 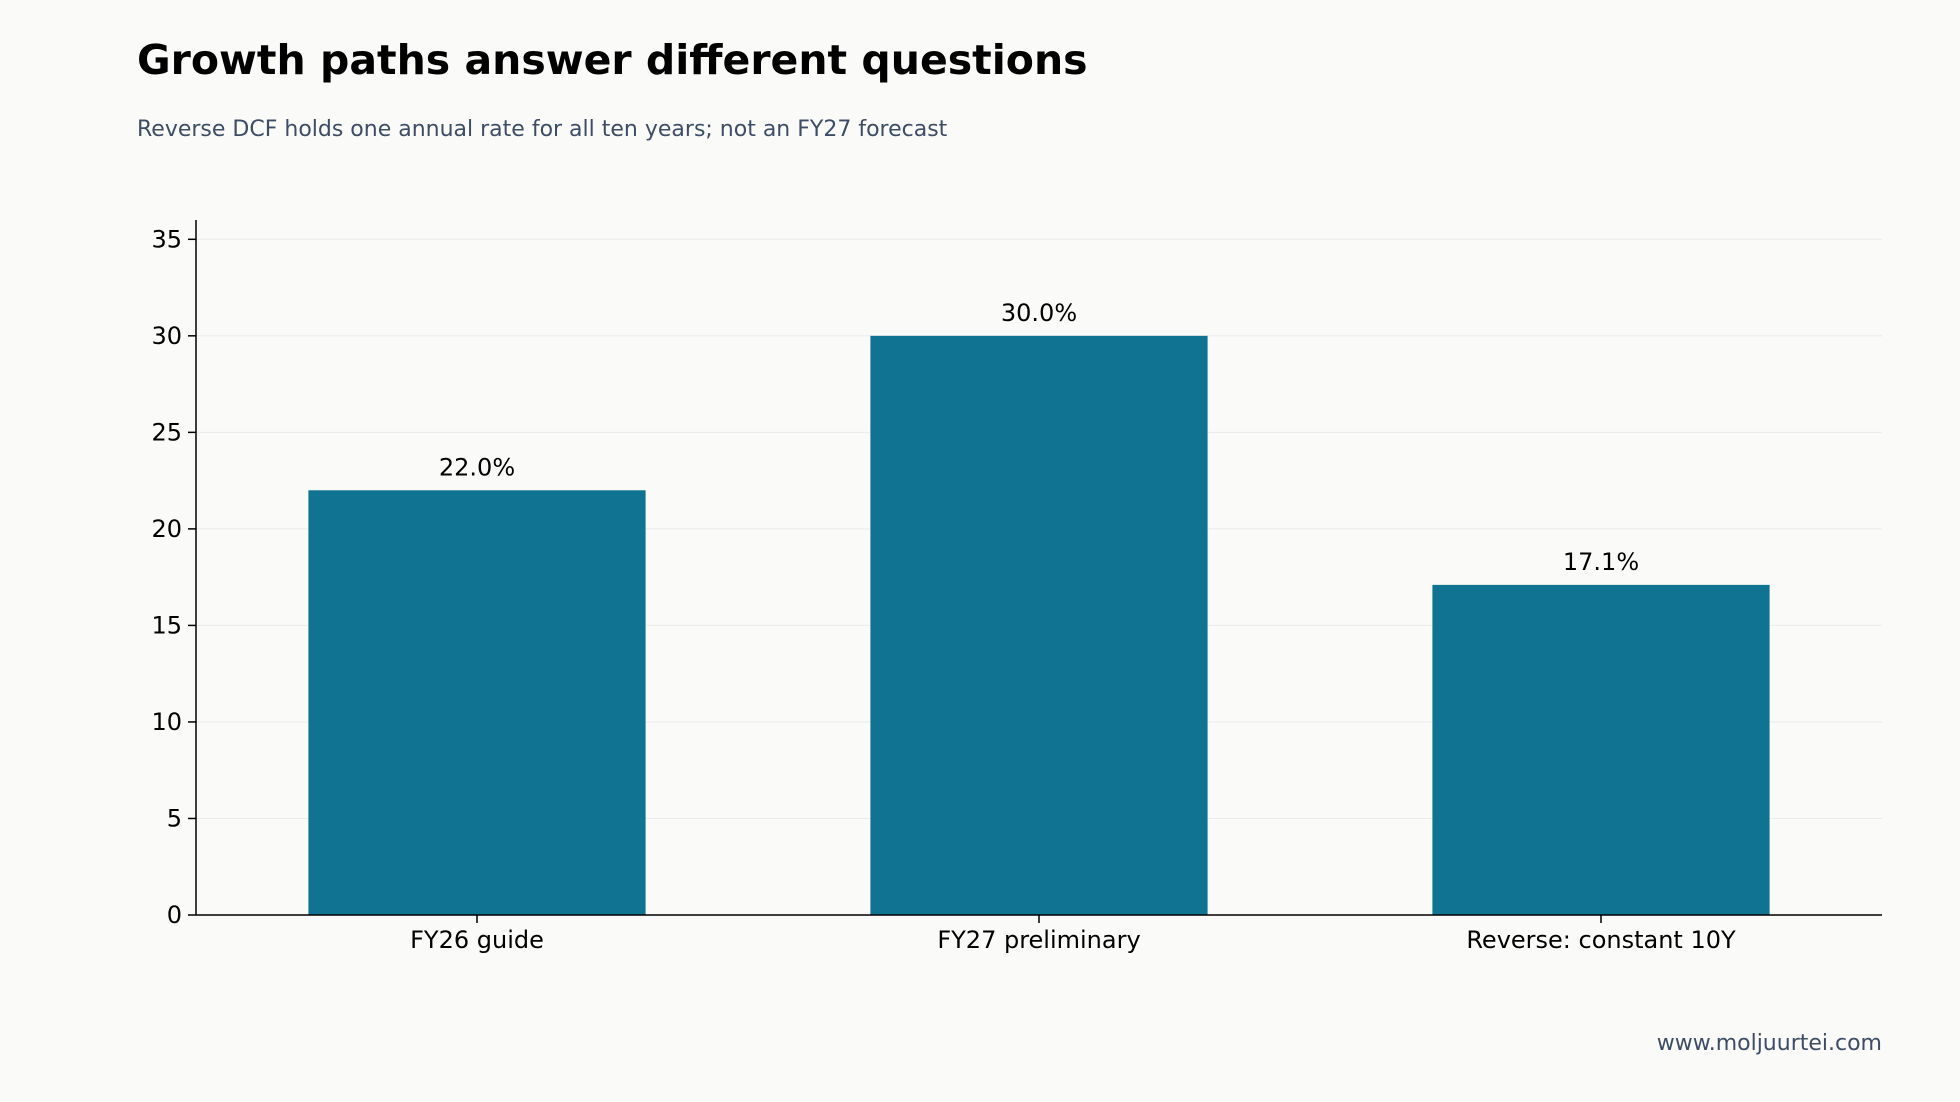 What do you see at coordinates (1039, 313) in the screenshot?
I see `bar-value-label: 30.0%` at bounding box center [1039, 313].